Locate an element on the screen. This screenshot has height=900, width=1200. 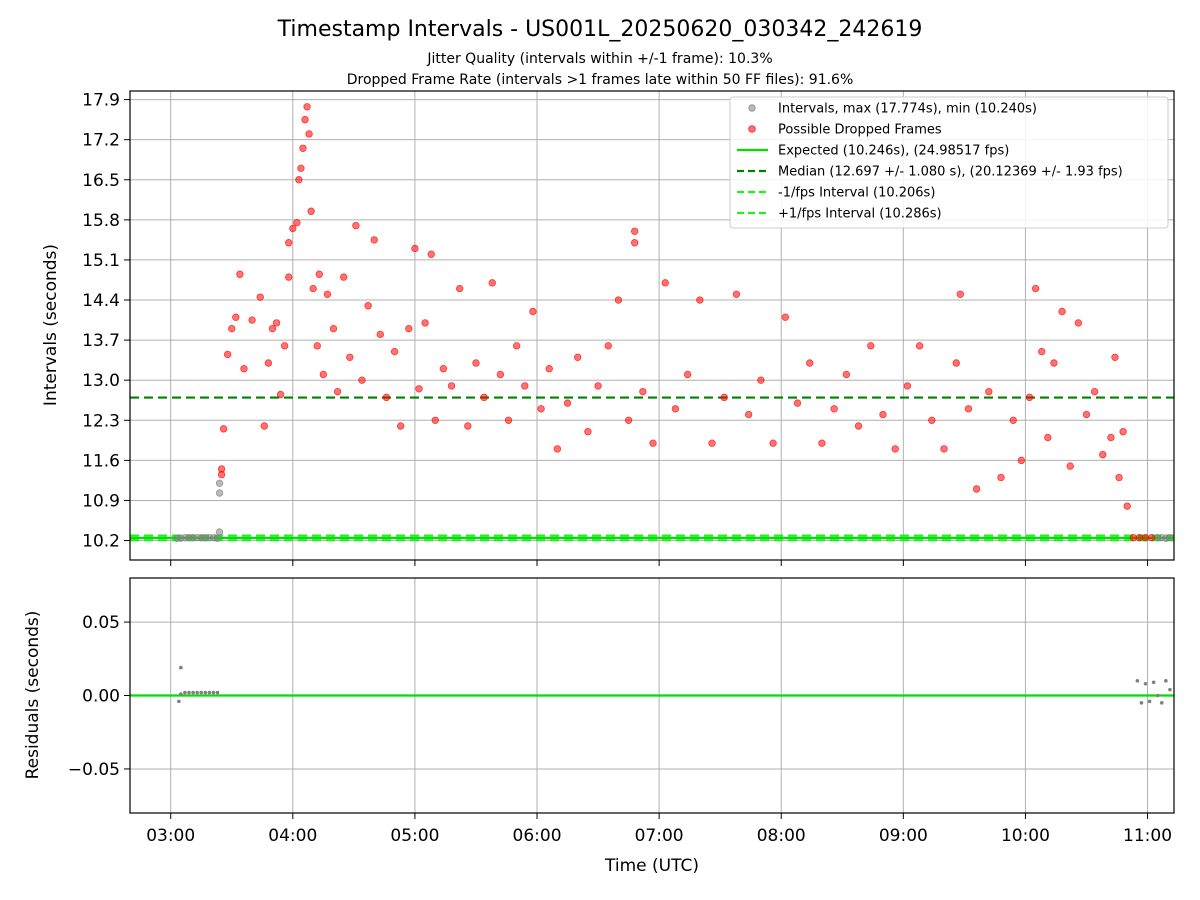
intervals-x-ticks is located at coordinates (659, 563).